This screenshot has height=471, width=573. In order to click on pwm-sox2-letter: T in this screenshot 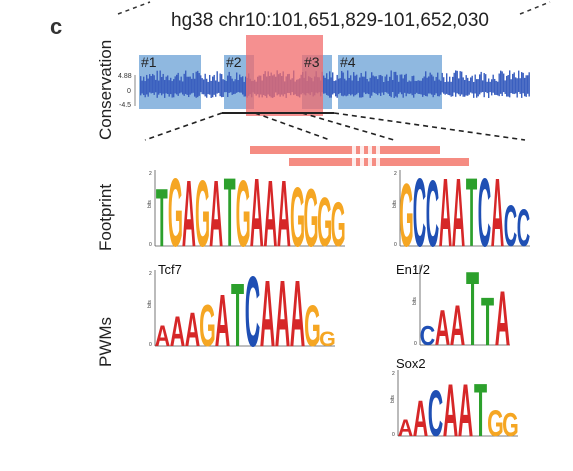, I will do `click(480, 410)`.